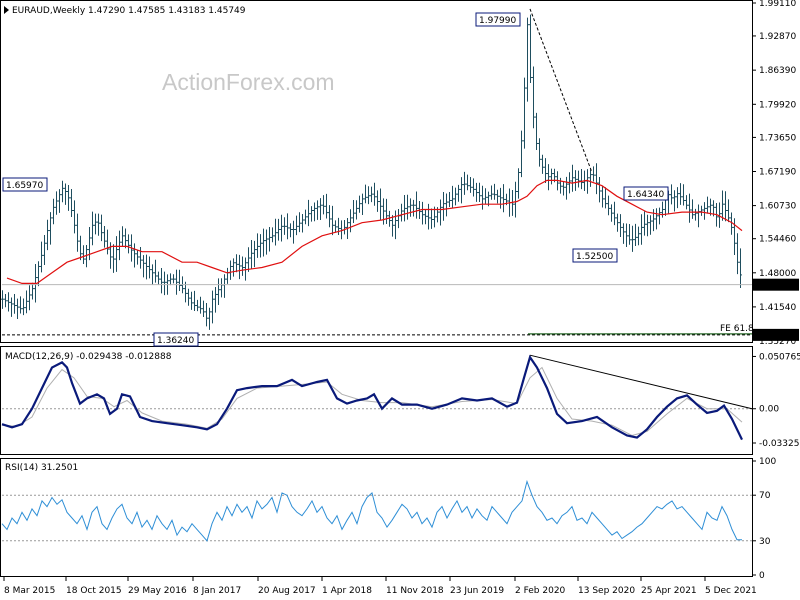  Describe the element at coordinates (767, 462) in the screenshot. I see `rsi-tick-label: 100` at that location.